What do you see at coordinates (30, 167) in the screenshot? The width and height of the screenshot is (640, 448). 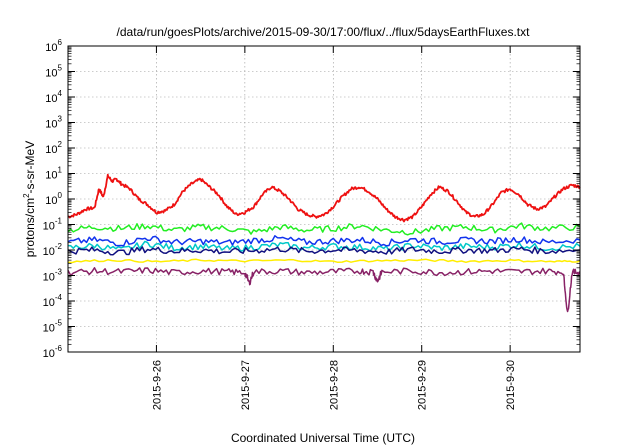 I see `y-axis-label-rest: -s-sr-MeV` at bounding box center [30, 167].